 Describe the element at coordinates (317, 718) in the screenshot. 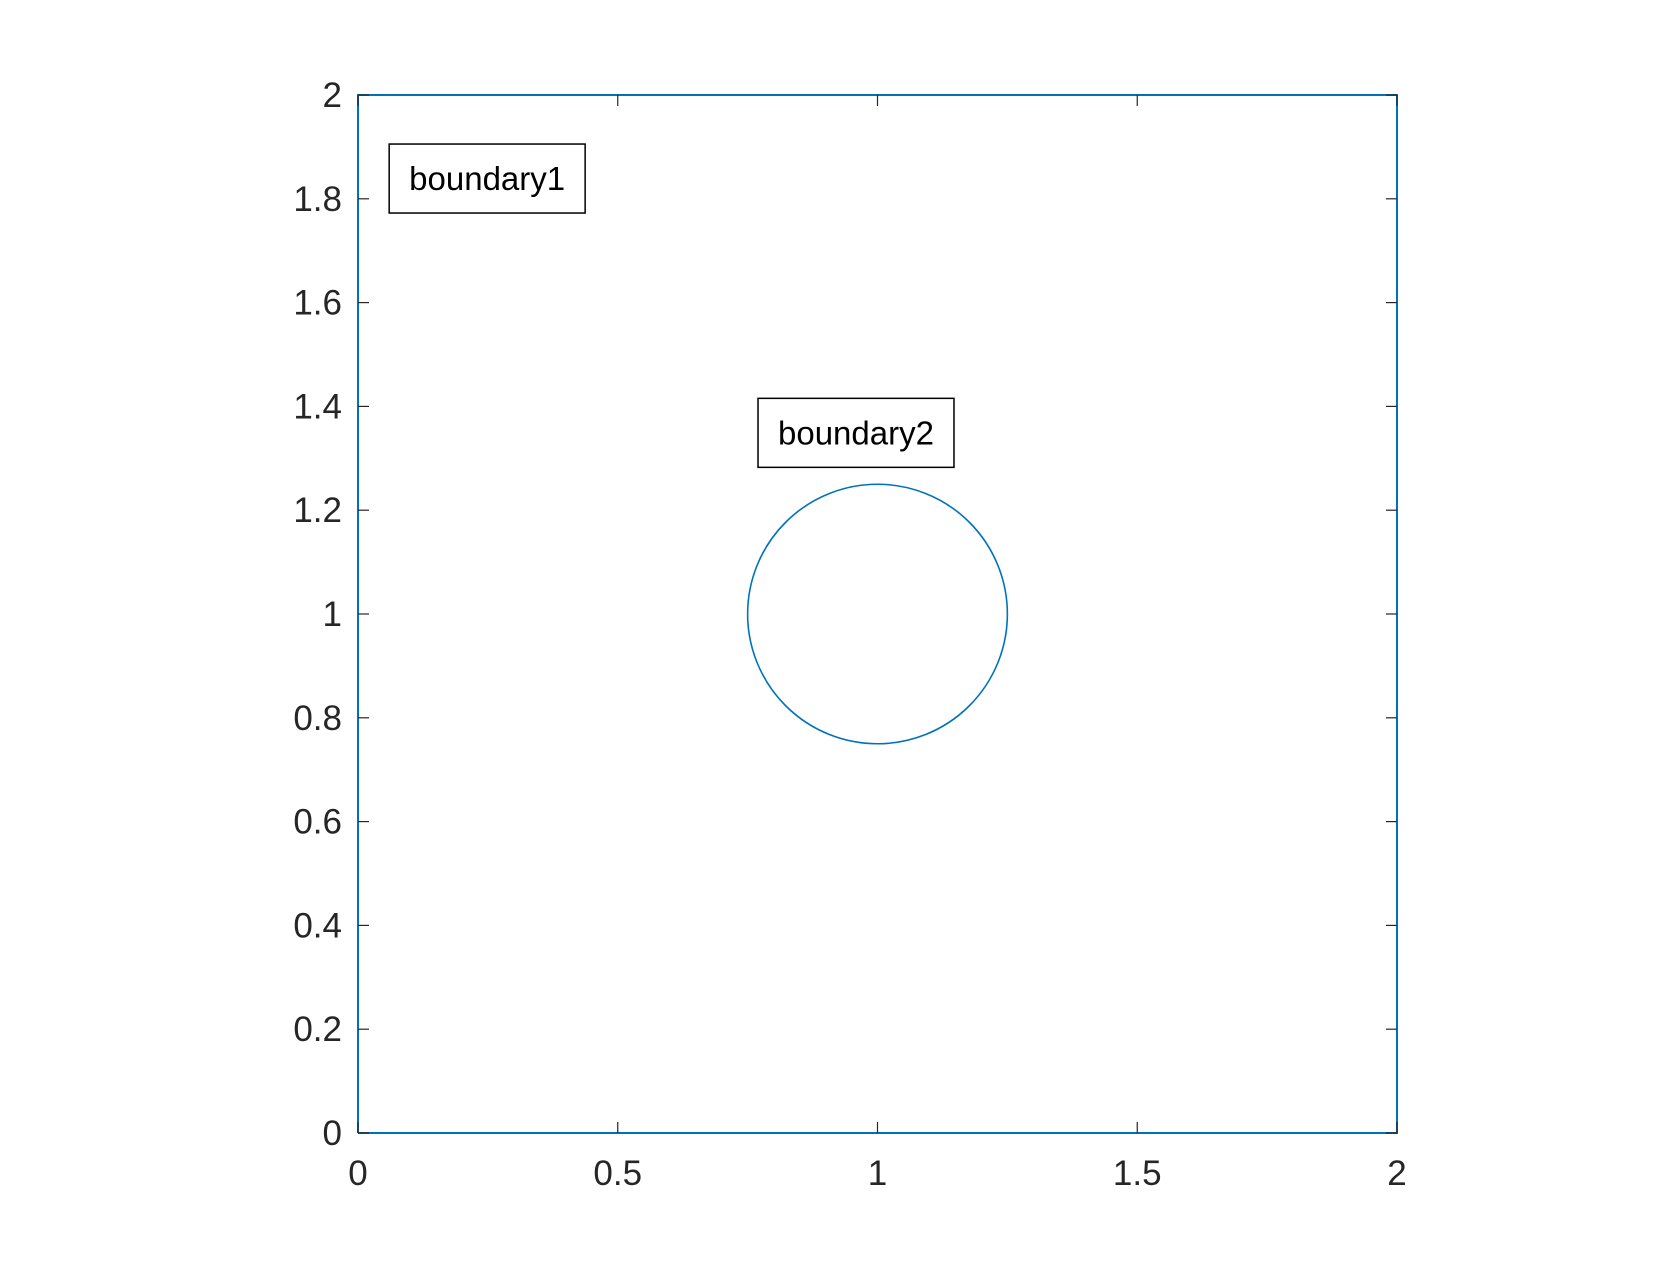

I see `y-tick-label: 0.8` at that location.